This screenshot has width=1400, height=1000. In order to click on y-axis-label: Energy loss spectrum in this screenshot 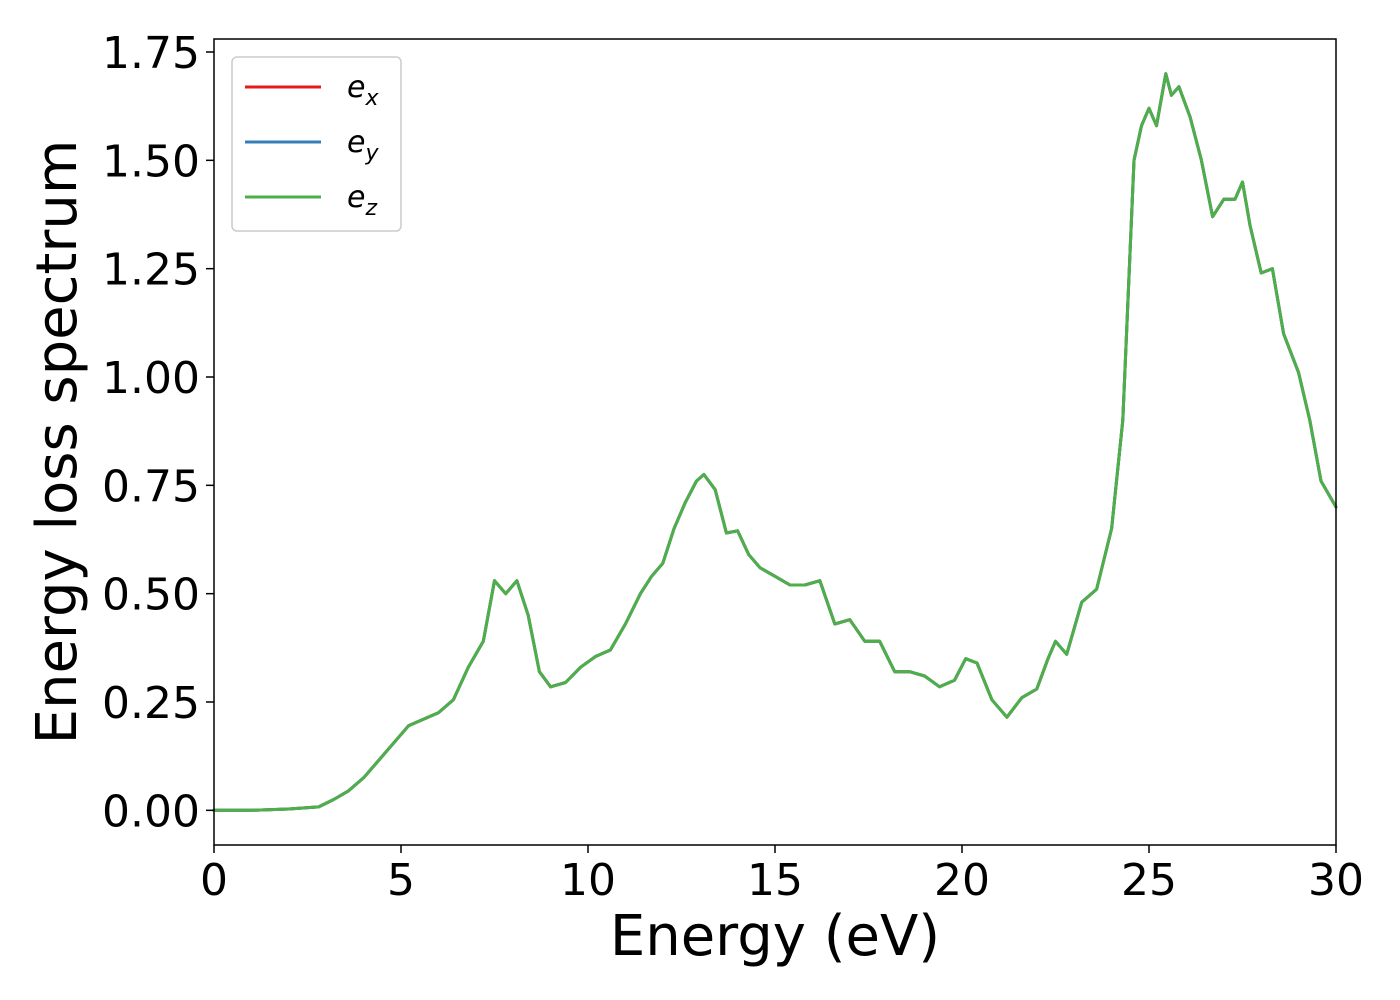, I will do `click(57, 442)`.